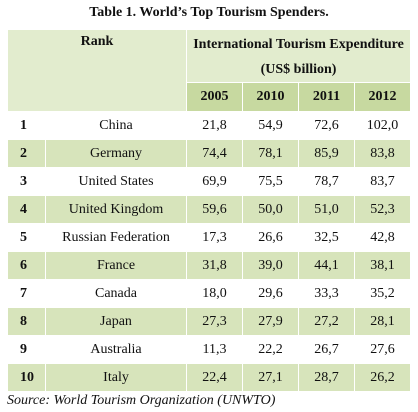  What do you see at coordinates (382, 377) in the screenshot?
I see `value-cell: 26,2` at bounding box center [382, 377].